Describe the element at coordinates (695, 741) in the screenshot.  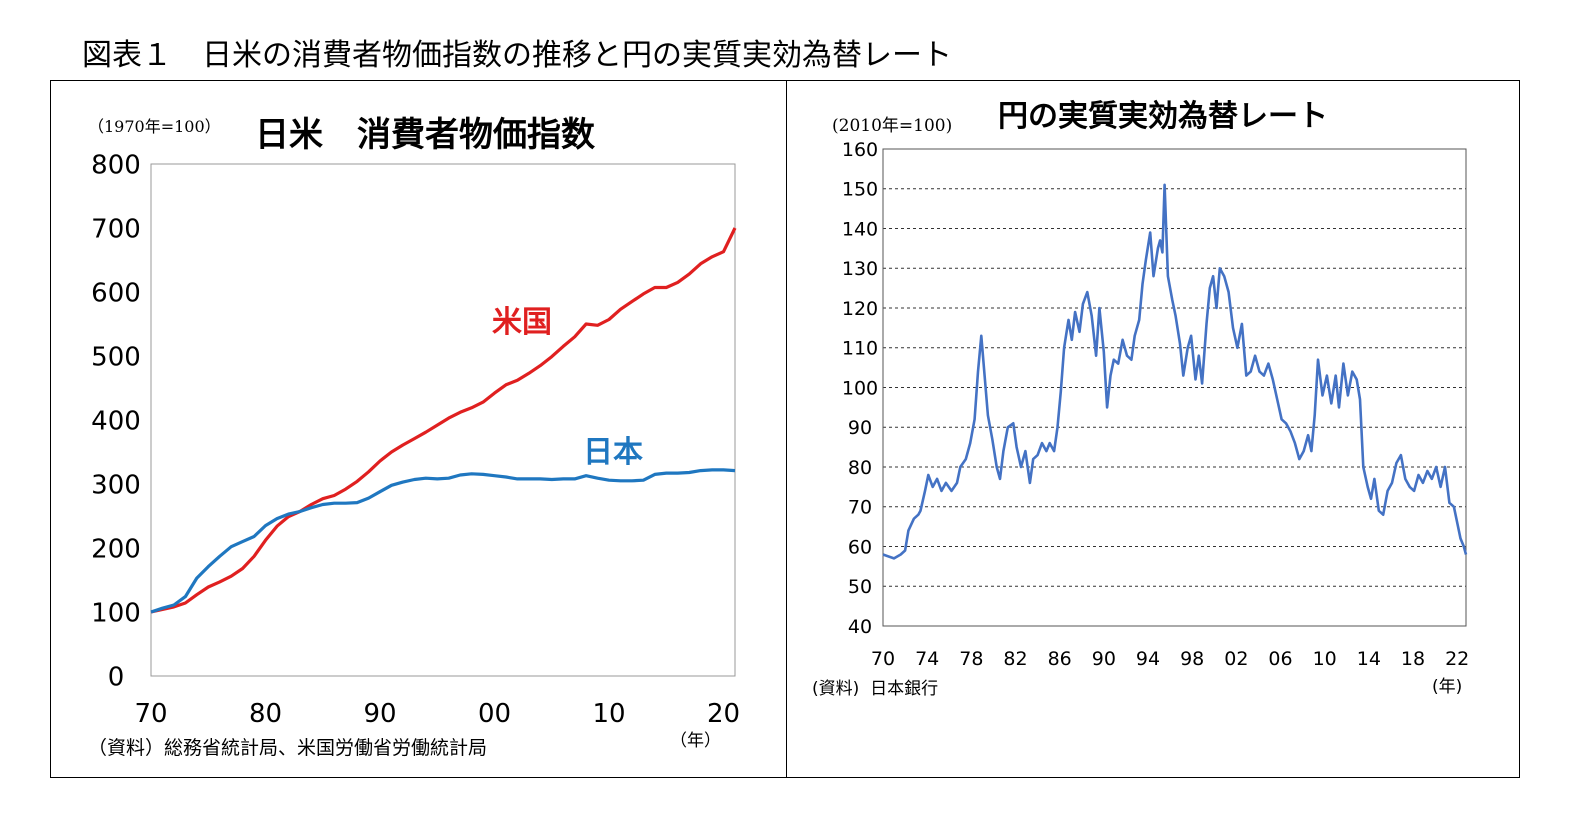
I see `cpi-x-unit: （年）` at that location.